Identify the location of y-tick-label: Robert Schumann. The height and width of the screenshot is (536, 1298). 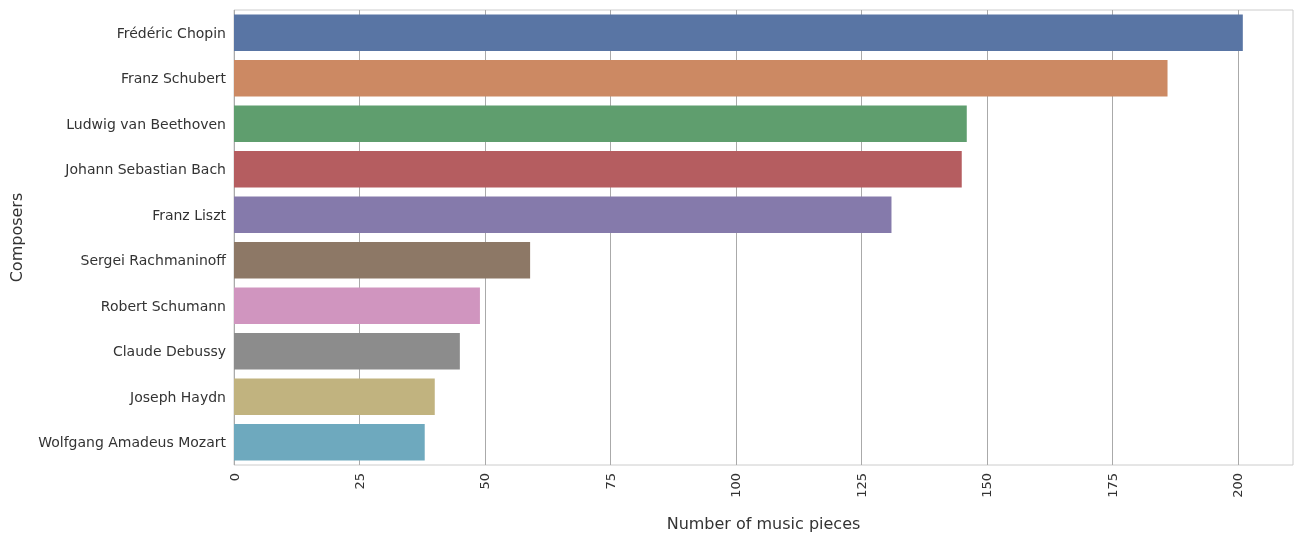
(163, 305).